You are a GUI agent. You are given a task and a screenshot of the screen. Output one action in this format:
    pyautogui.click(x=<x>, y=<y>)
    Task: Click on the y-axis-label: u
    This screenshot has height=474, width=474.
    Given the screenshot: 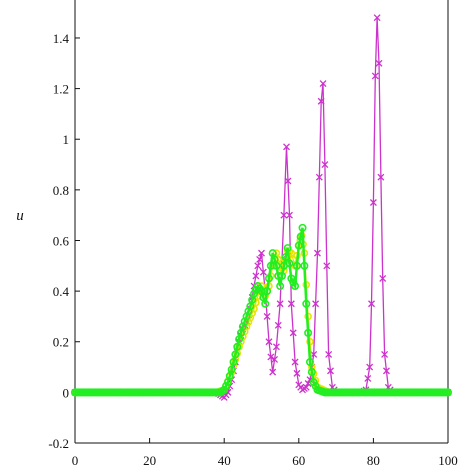 What is the action you would take?
    pyautogui.click(x=20, y=216)
    